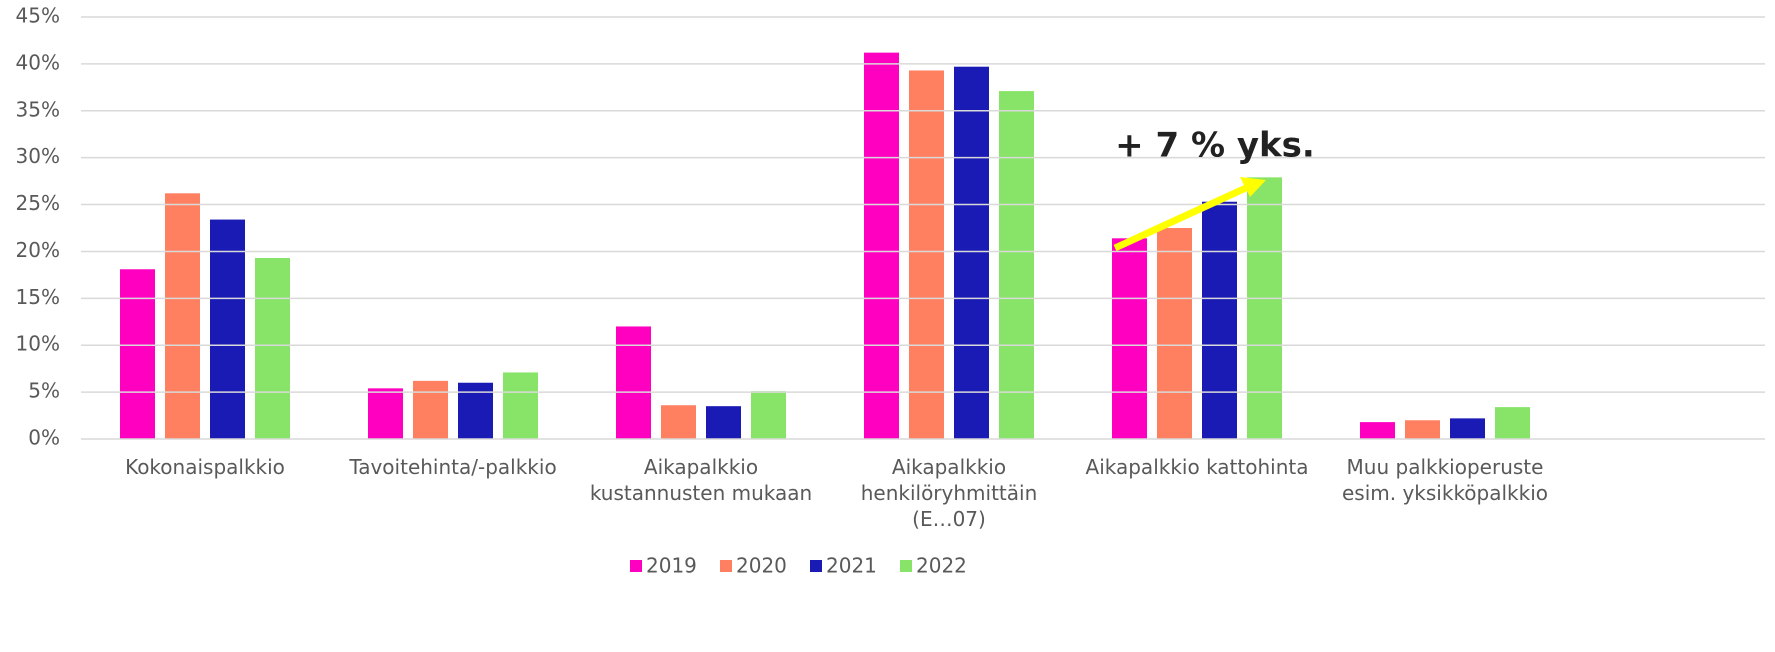  What do you see at coordinates (1253, 187) in the screenshot?
I see `annotation-arrowhead` at bounding box center [1253, 187].